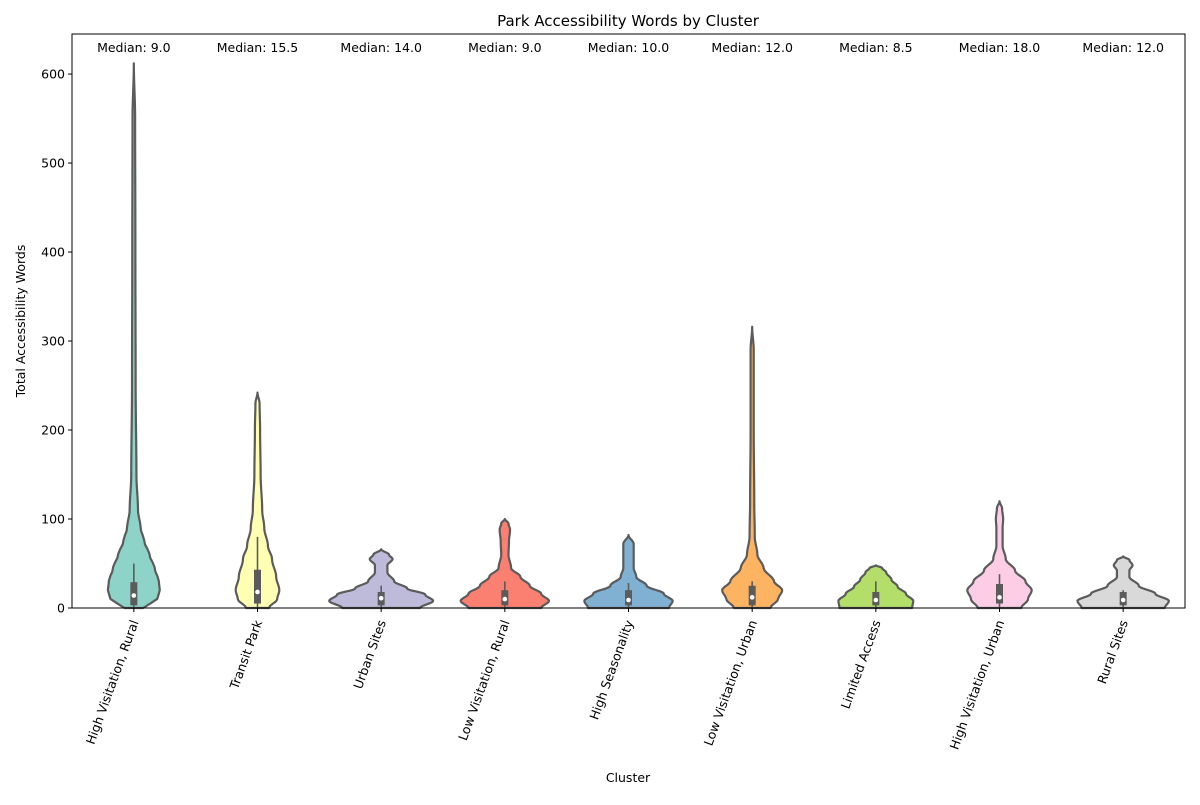 Image resolution: width=1200 pixels, height=805 pixels. What do you see at coordinates (53, 341) in the screenshot?
I see `y-tick-label: 300` at bounding box center [53, 341].